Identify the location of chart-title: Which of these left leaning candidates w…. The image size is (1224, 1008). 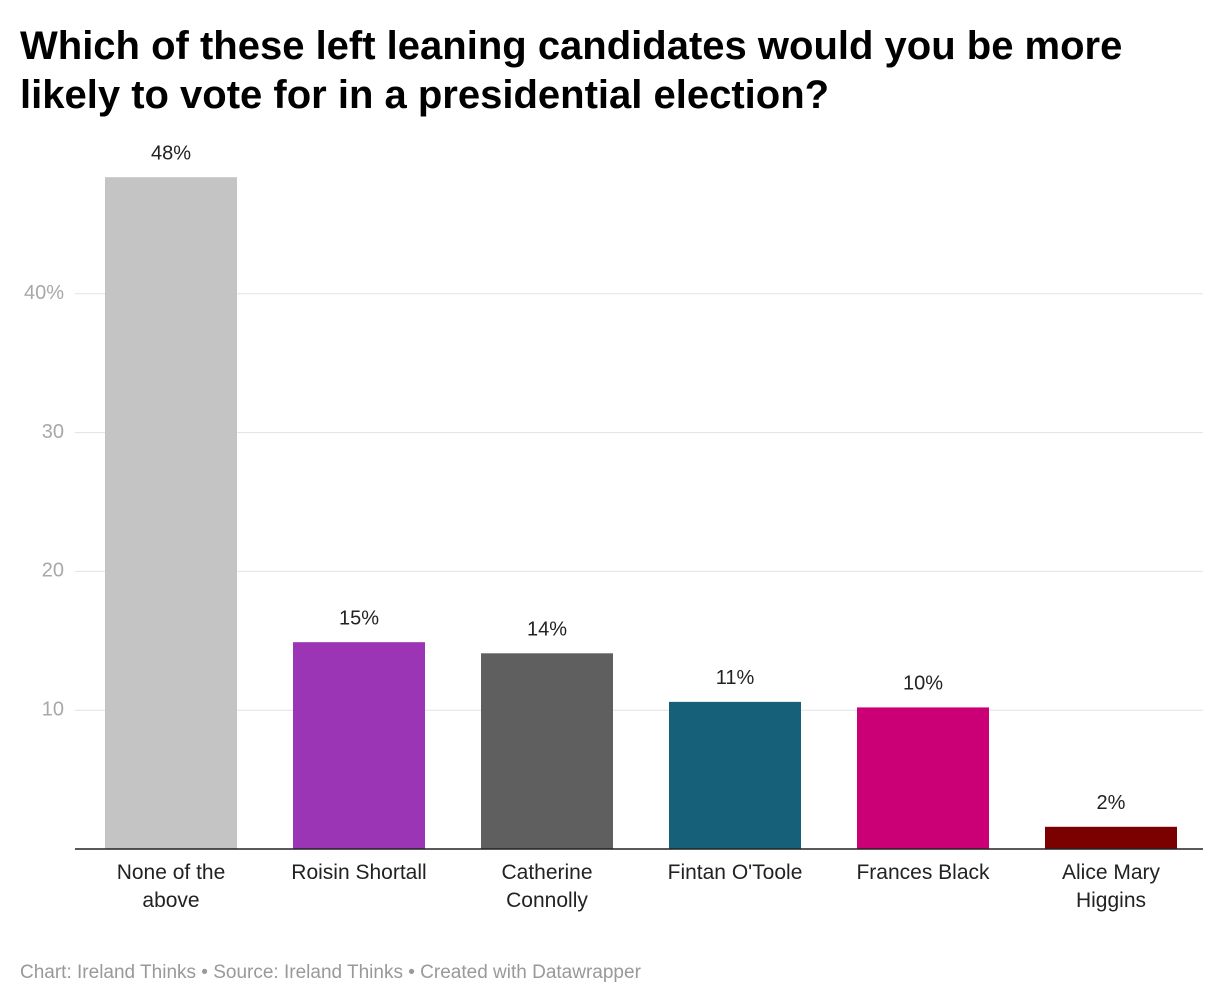
(571, 70).